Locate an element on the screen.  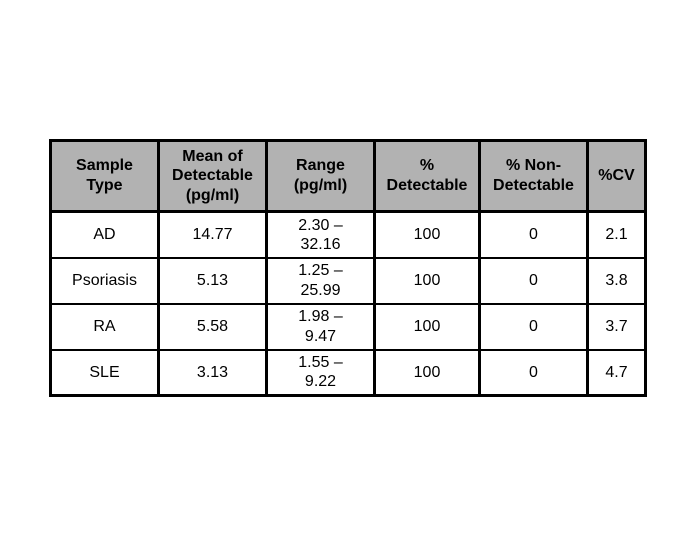
cell-pct-cv: 4.7 is located at coordinates (616, 372).